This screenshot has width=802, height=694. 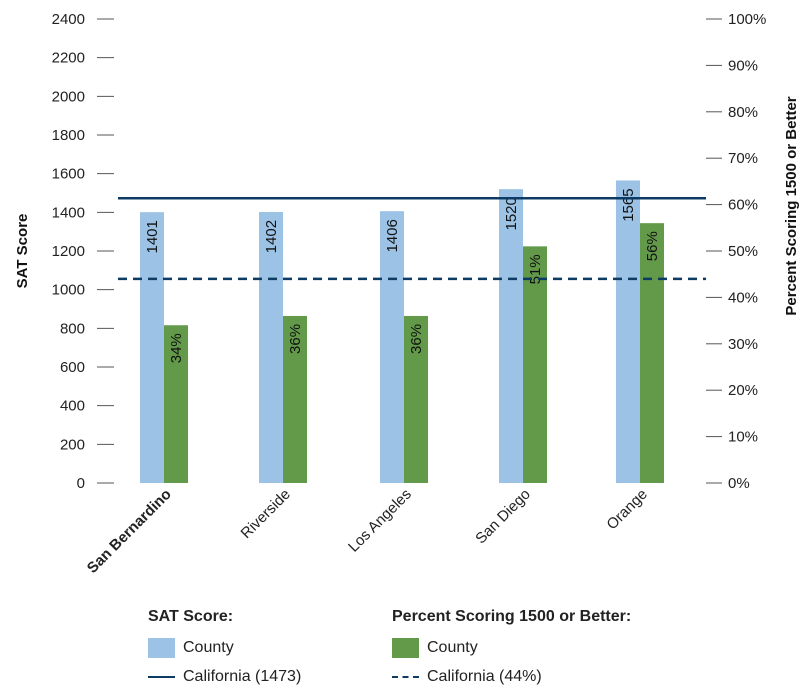 What do you see at coordinates (68, 135) in the screenshot?
I see `left-axis-tick-label: 1800` at bounding box center [68, 135].